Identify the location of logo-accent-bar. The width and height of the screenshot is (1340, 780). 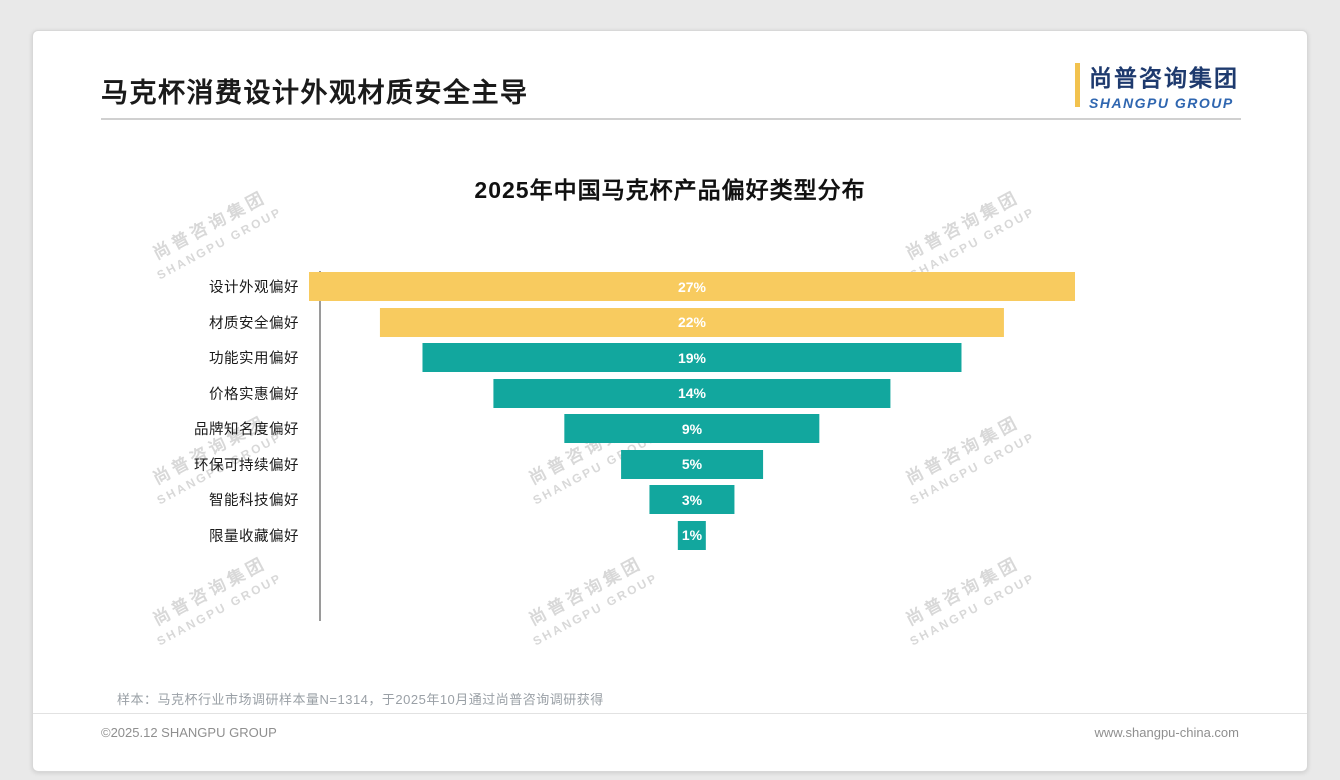
(1077, 85).